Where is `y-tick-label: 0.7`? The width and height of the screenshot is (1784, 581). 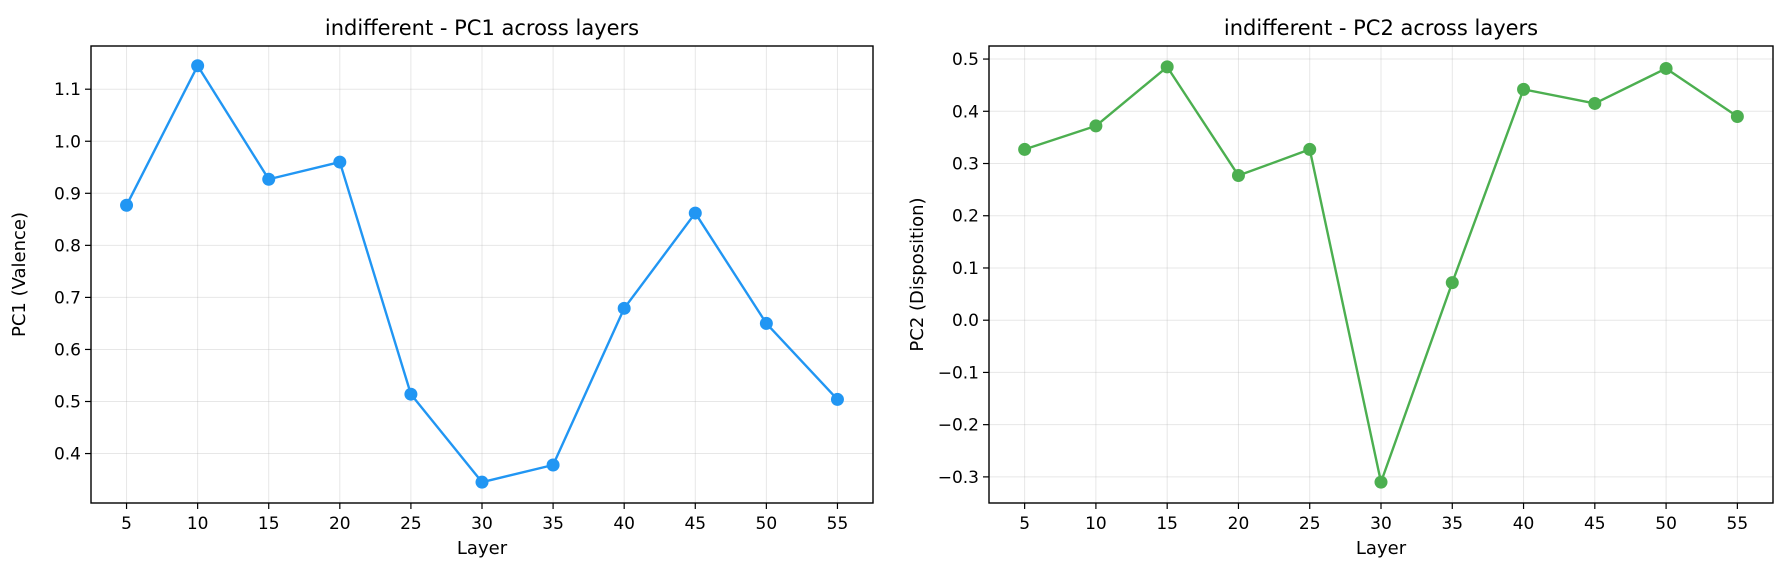 y-tick-label: 0.7 is located at coordinates (67, 298).